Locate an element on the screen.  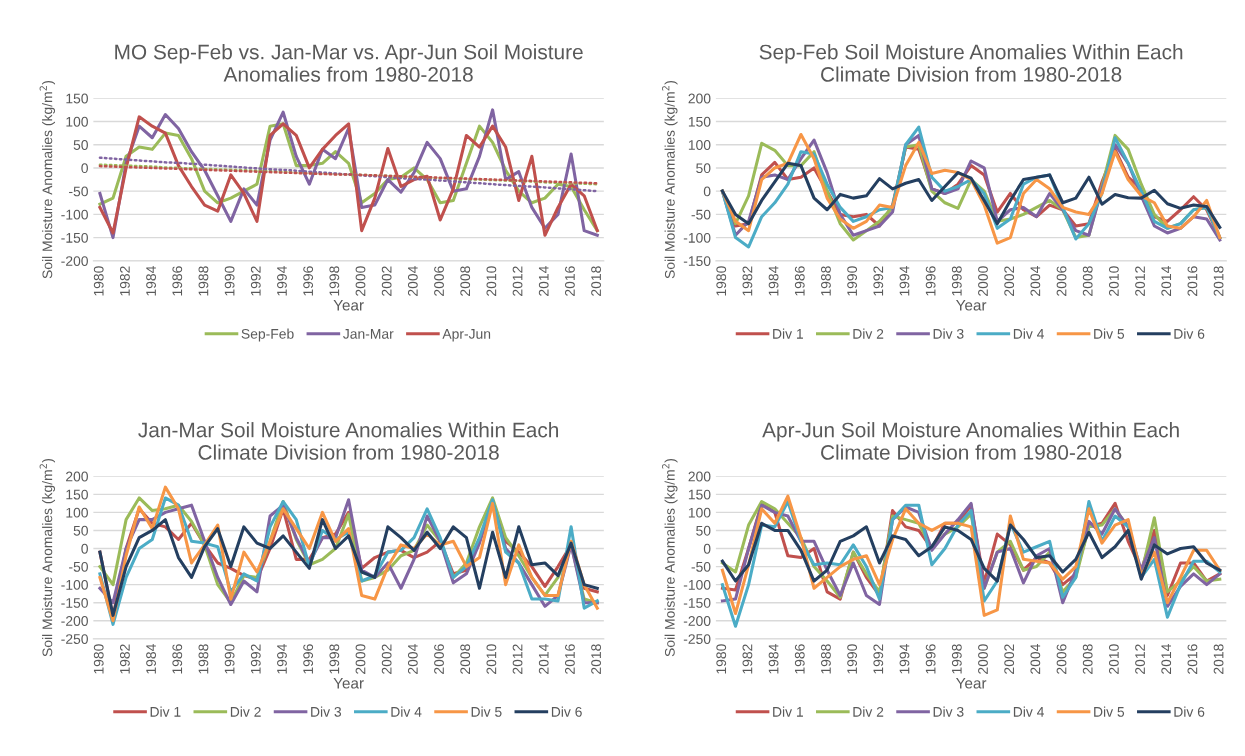
legend-label: Div 2 is located at coordinates (245, 711).